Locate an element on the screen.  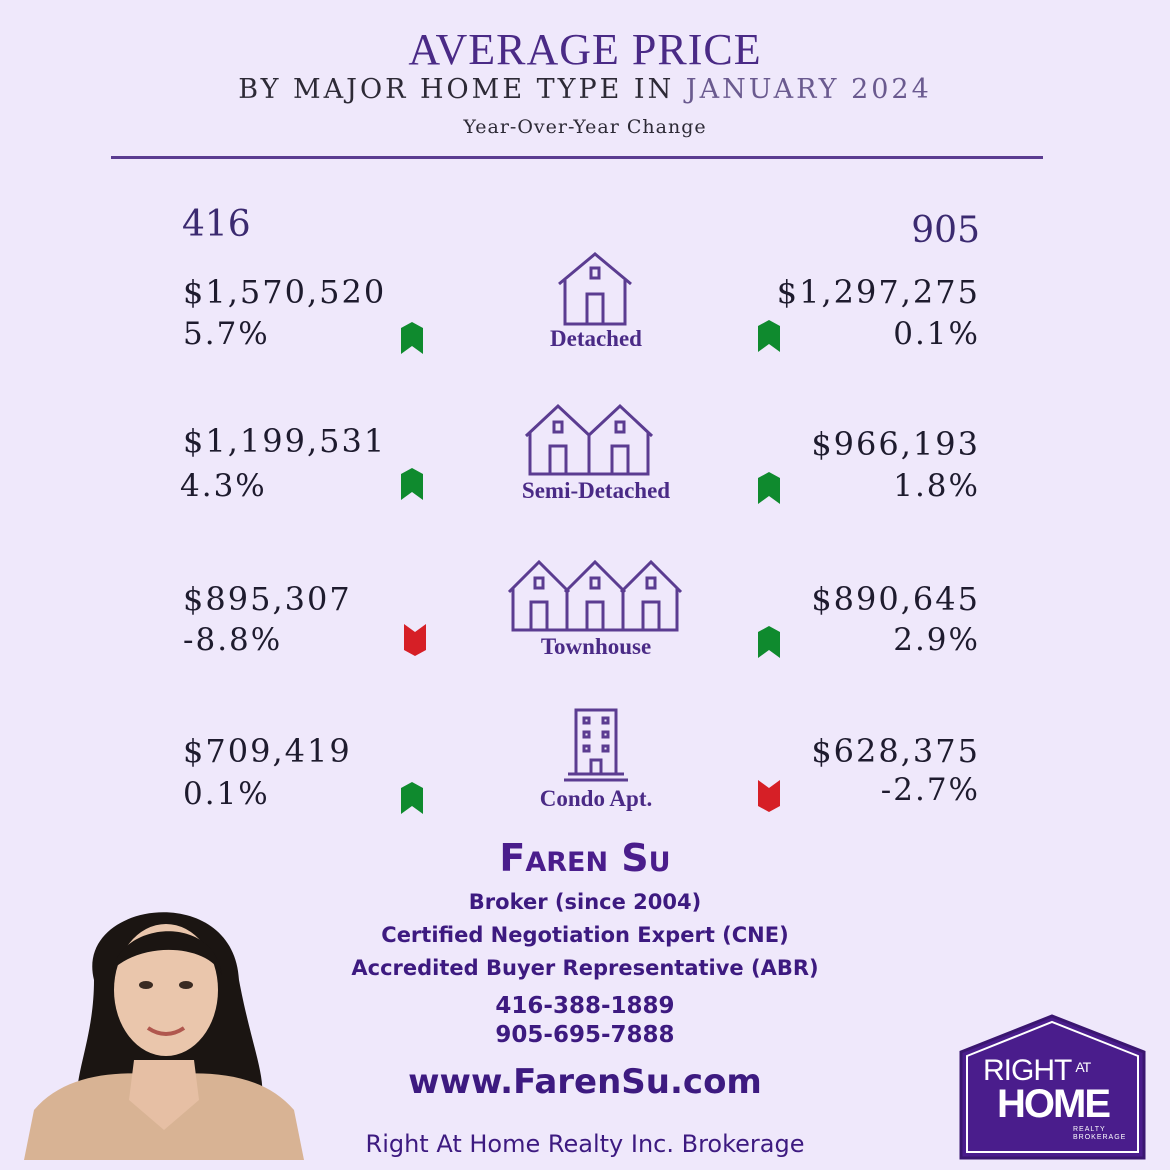
page-subtitle: BY MAJOR HOME TYPE IN JANUARY 2024 is located at coordinates (585, 89).